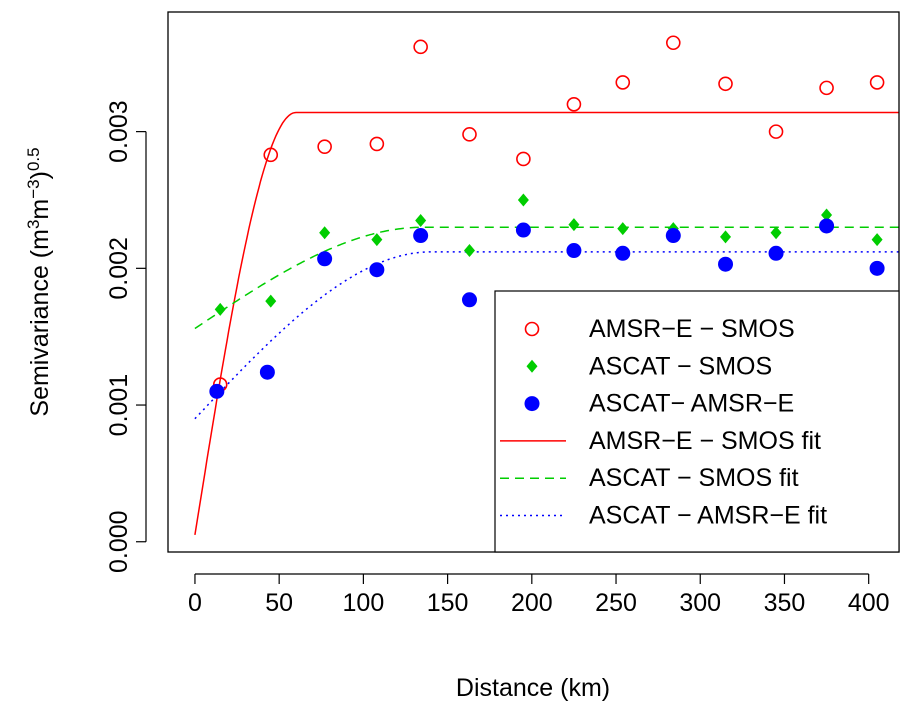 The height and width of the screenshot is (709, 904). What do you see at coordinates (119, 541) in the screenshot?
I see `y-tick-label: 0.000` at bounding box center [119, 541].